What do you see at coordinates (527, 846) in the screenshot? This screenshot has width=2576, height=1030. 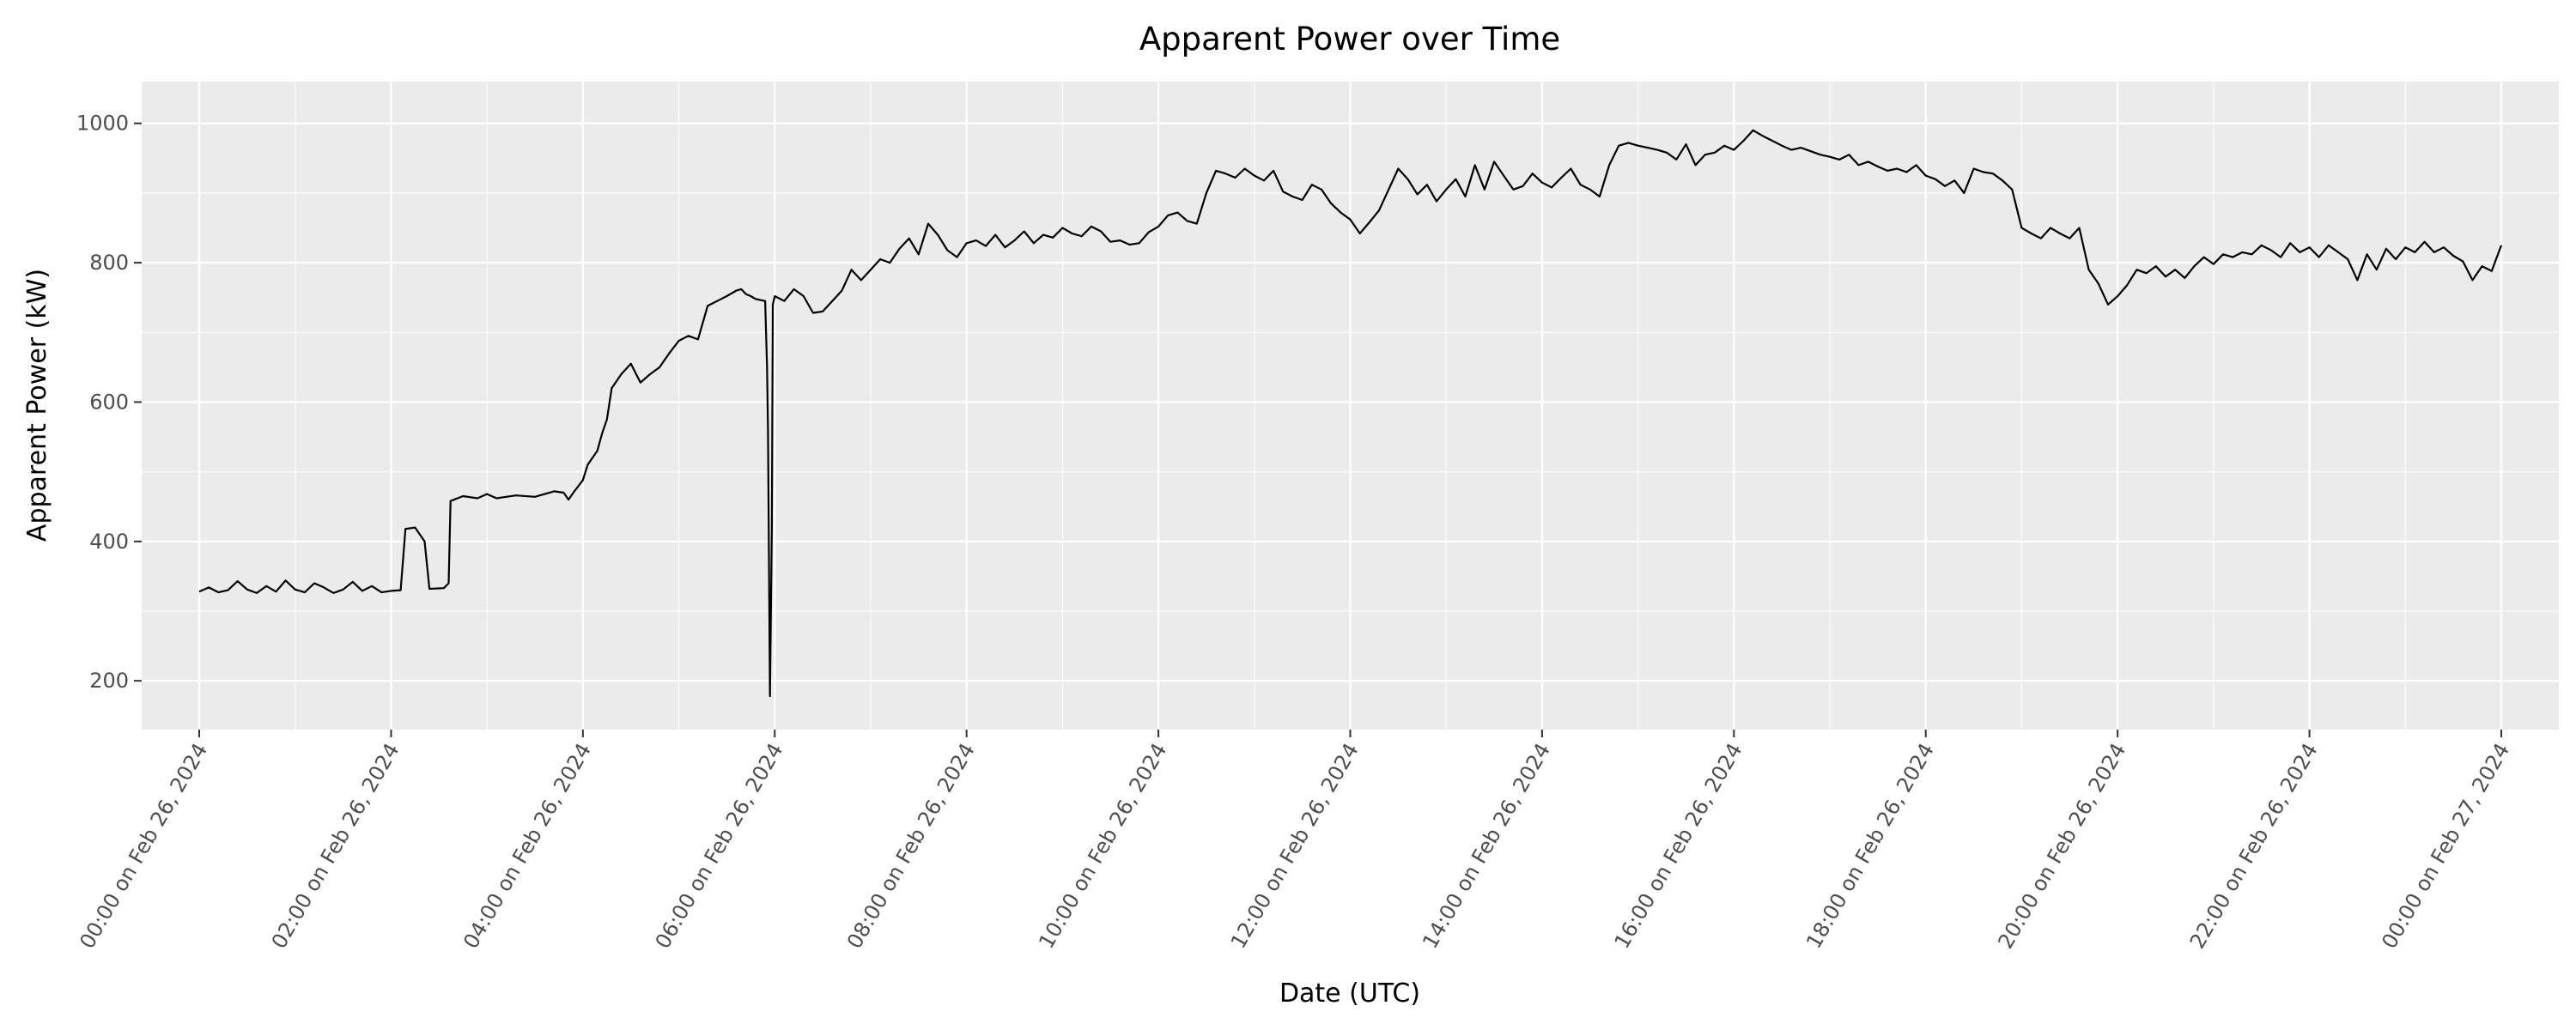 I see `x-tick-label: 04:00 on Feb 26, 2024` at bounding box center [527, 846].